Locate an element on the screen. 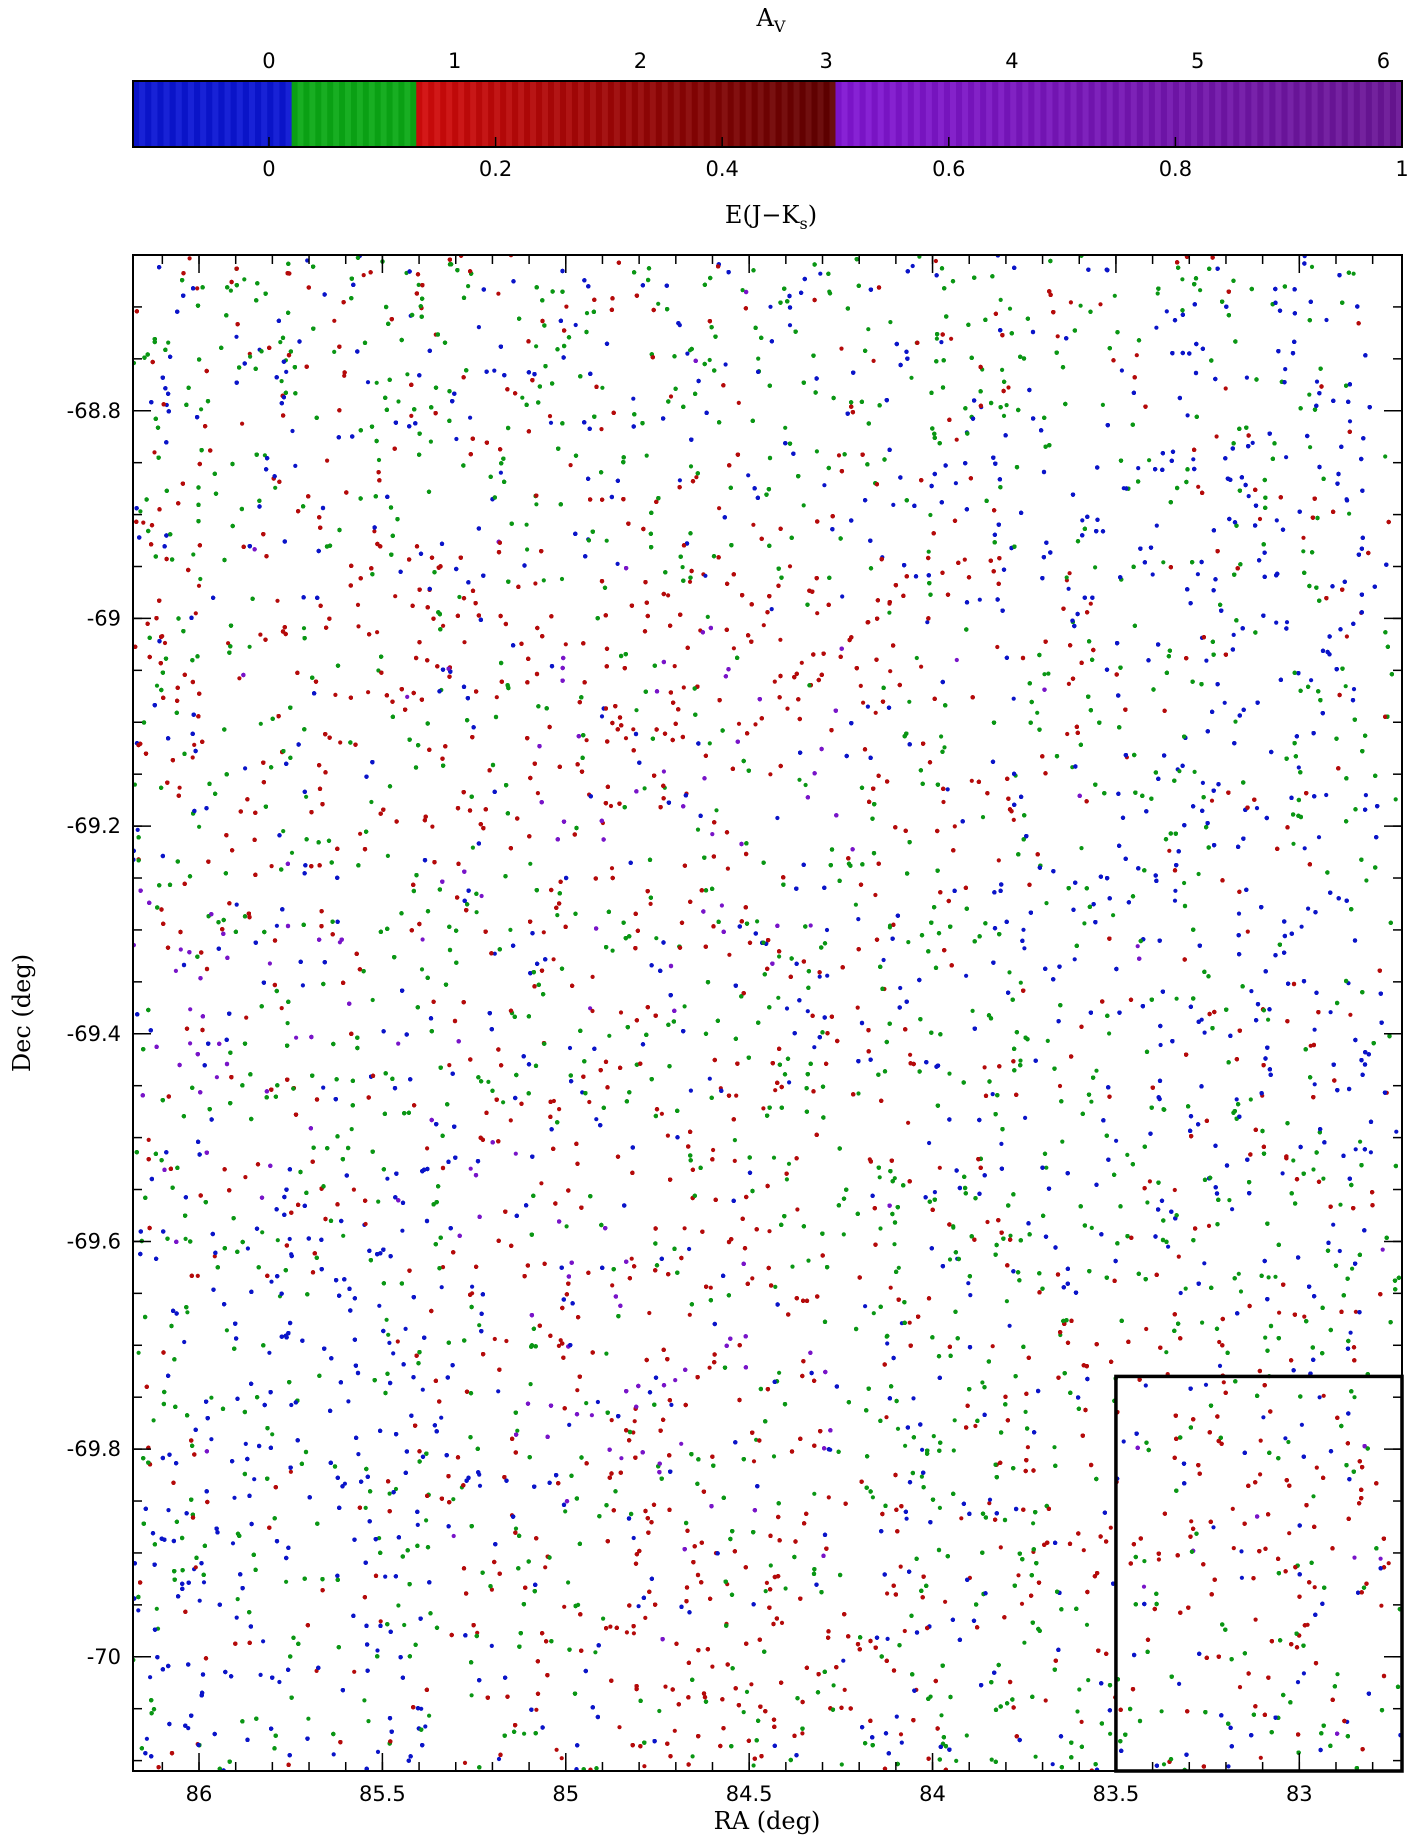  colorbar-band-1-step is located at coordinates (295, 114).